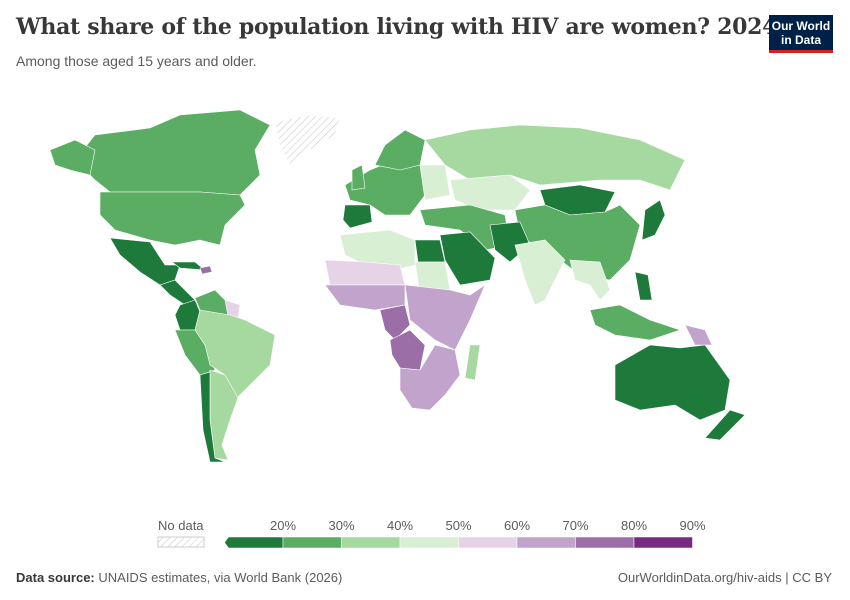 The height and width of the screenshot is (600, 850). Describe the element at coordinates (377, 250) in the screenshot. I see `region-algeria-libya` at that location.